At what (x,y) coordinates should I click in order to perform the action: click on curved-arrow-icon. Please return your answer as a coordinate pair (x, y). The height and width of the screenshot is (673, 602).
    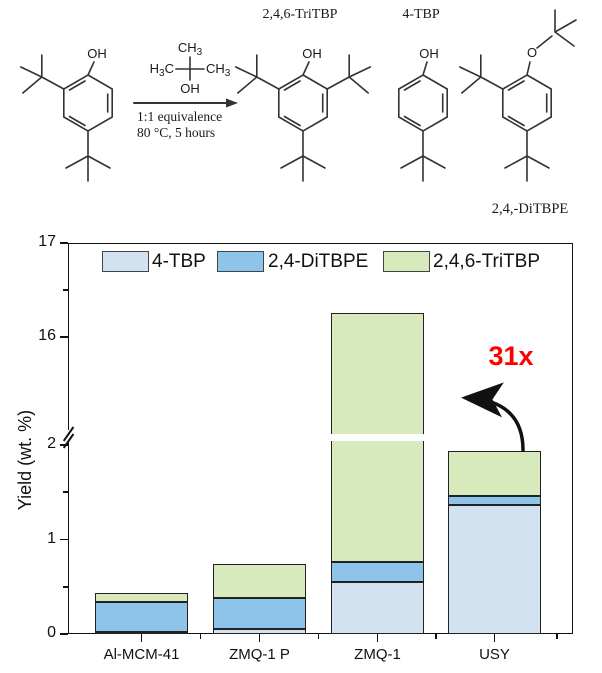
    Looking at the image, I should click on (493, 417).